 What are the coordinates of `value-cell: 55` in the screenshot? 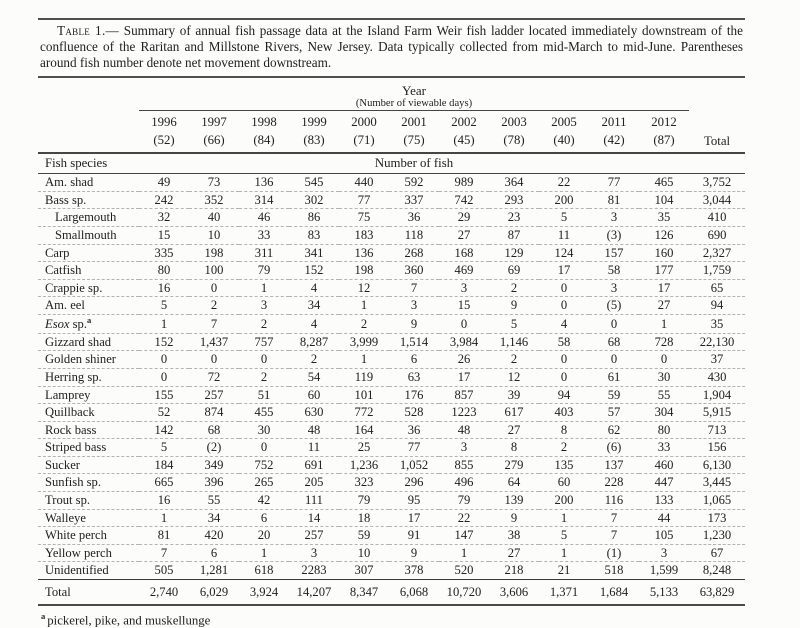 It's located at (664, 394).